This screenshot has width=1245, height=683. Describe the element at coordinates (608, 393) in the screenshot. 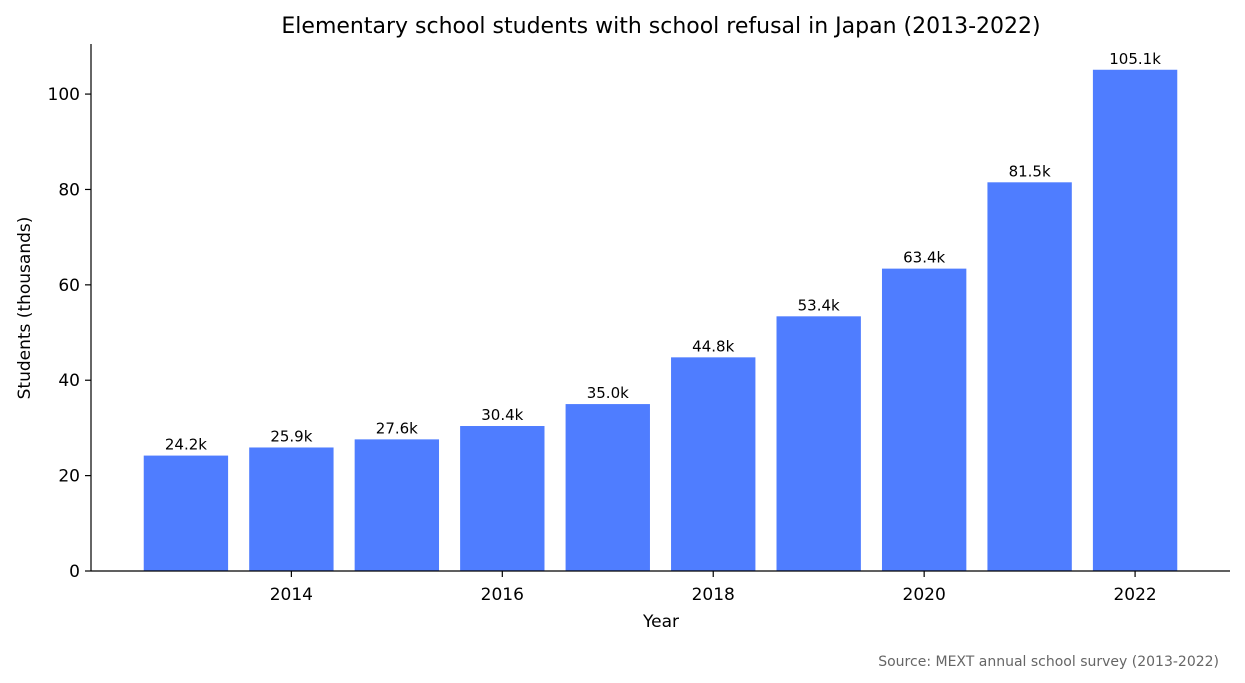

I see `data-label-2017: 35.0k` at that location.